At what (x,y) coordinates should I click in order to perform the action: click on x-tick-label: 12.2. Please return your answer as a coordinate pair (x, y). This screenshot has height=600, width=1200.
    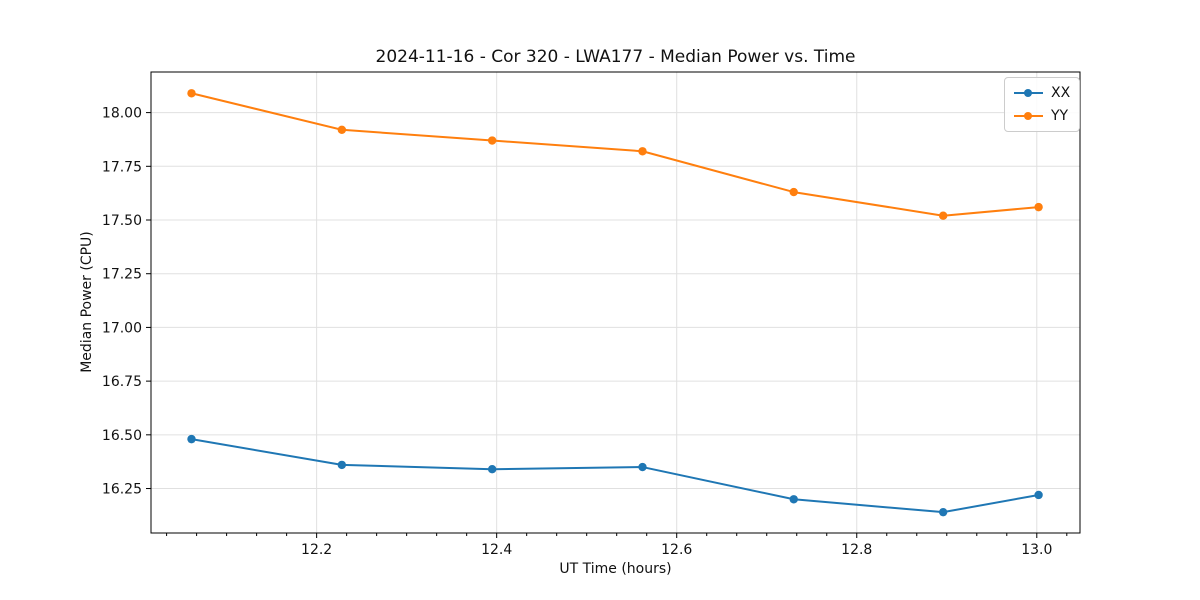
    Looking at the image, I should click on (316, 550).